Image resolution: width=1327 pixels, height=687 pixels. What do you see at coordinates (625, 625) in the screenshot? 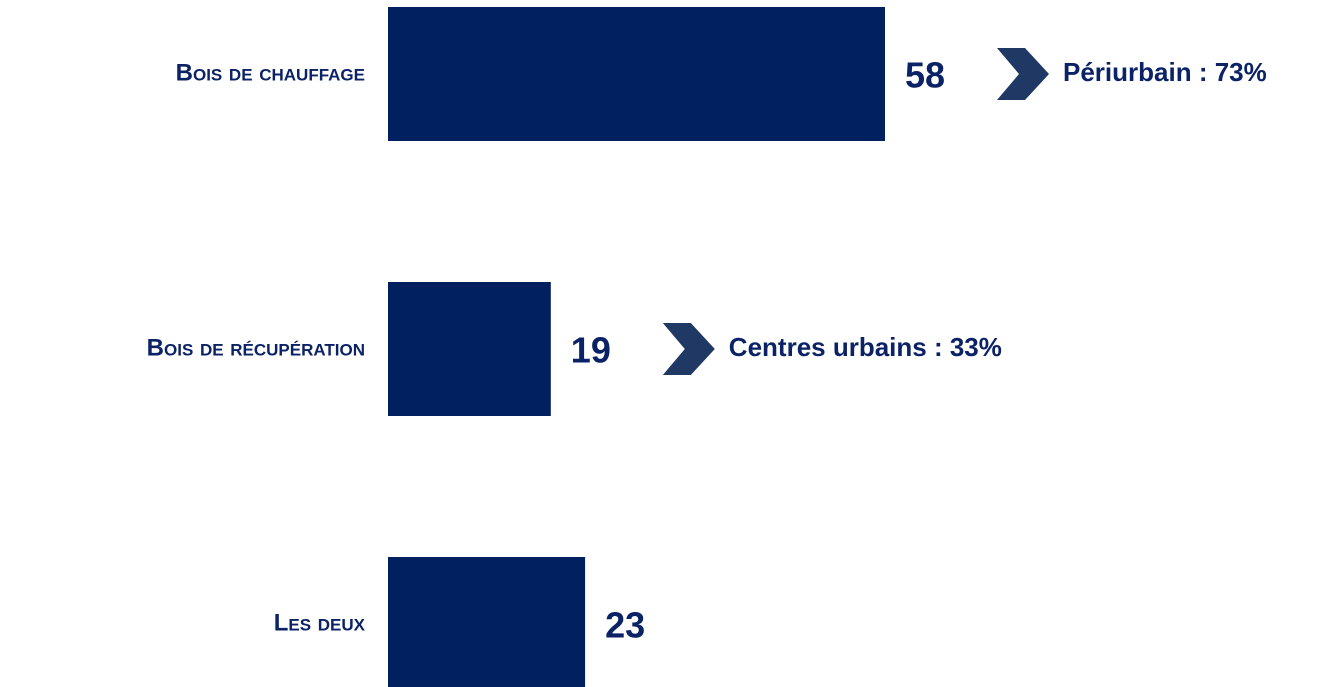
I see `value-label: 23` at bounding box center [625, 625].